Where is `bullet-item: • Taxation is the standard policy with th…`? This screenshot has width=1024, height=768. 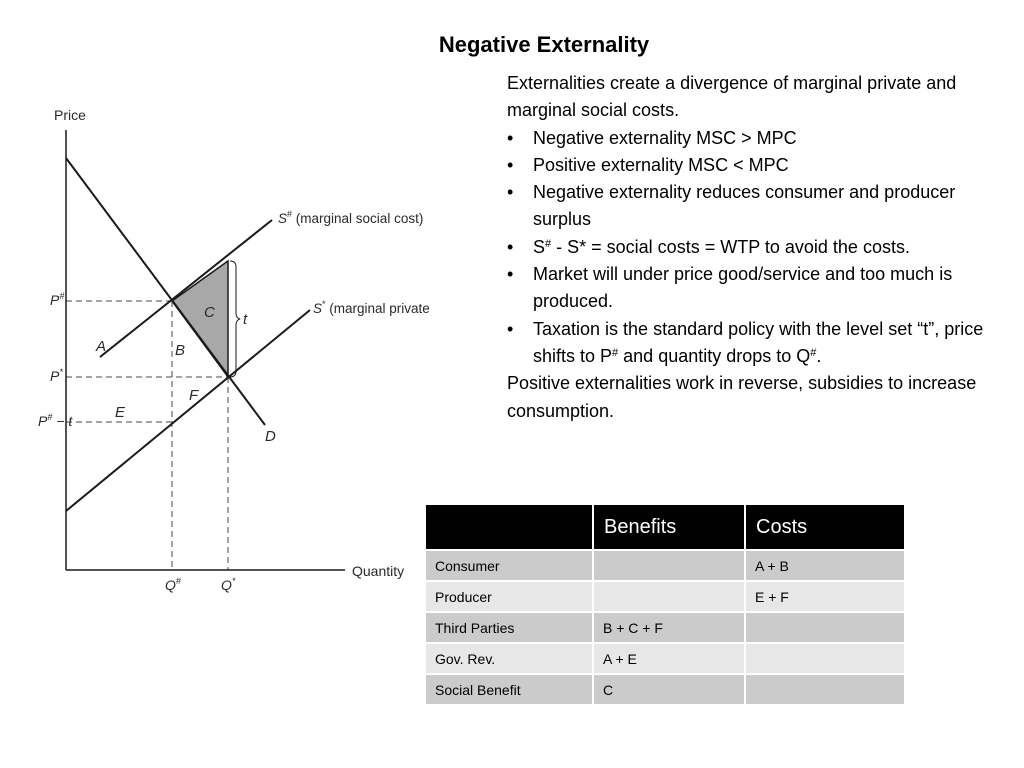 bullet-item: • Taxation is the standard policy with th… is located at coordinates (747, 343).